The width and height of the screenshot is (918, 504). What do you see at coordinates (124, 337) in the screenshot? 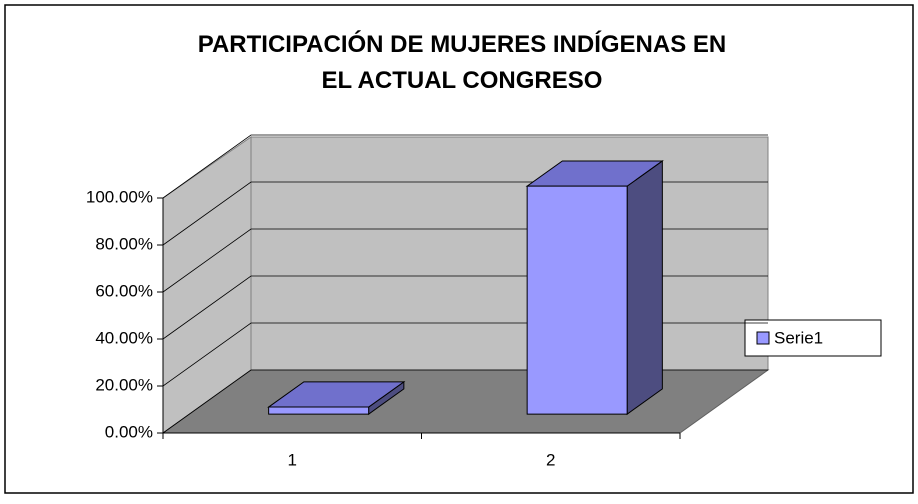
I see `y-tick-label: 40.00%` at bounding box center [124, 337].